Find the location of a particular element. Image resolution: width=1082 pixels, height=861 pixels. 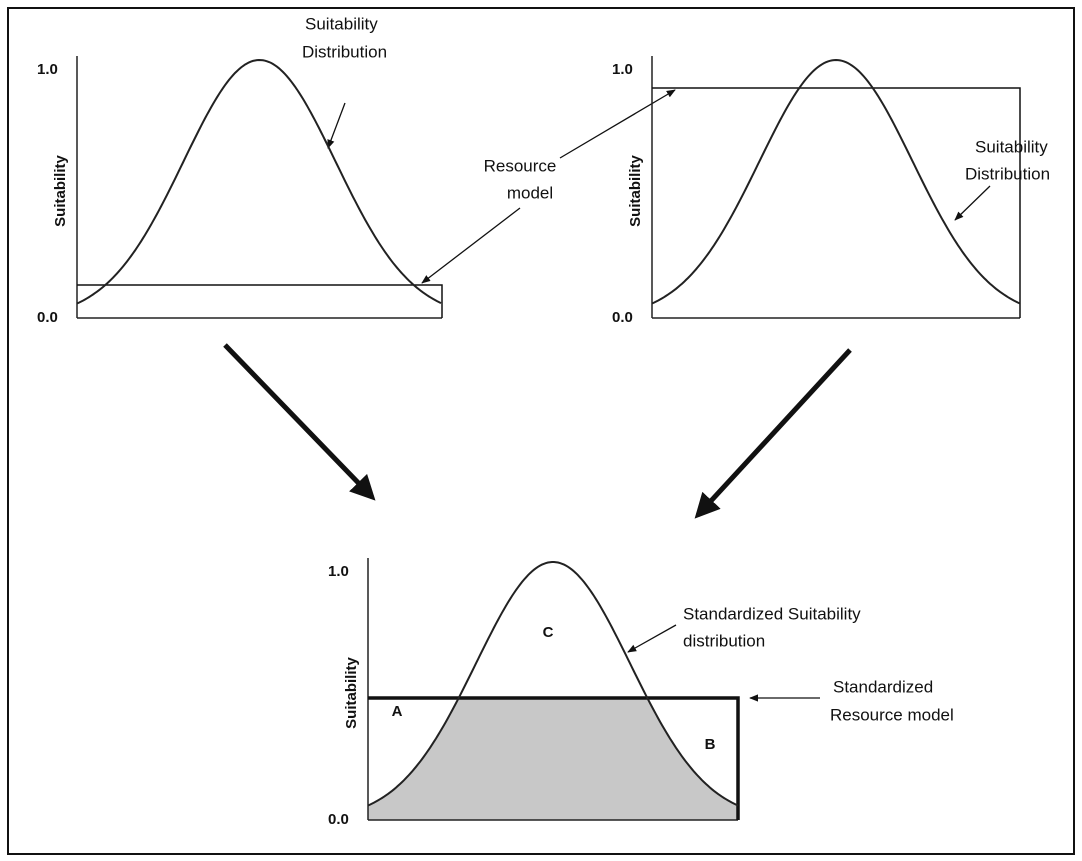

annotation: Standardized Suitability is located at coordinates (772, 613).